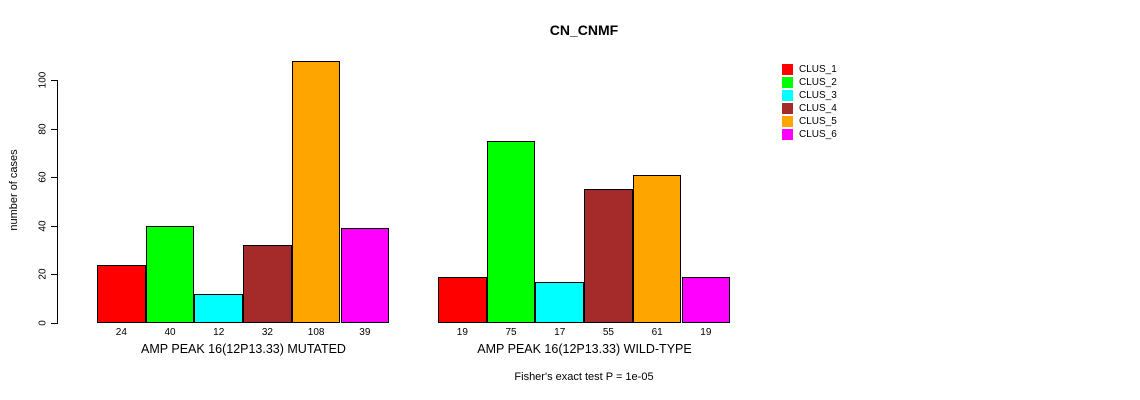  What do you see at coordinates (818, 121) in the screenshot?
I see `legend-label: CLUS_5` at bounding box center [818, 121].